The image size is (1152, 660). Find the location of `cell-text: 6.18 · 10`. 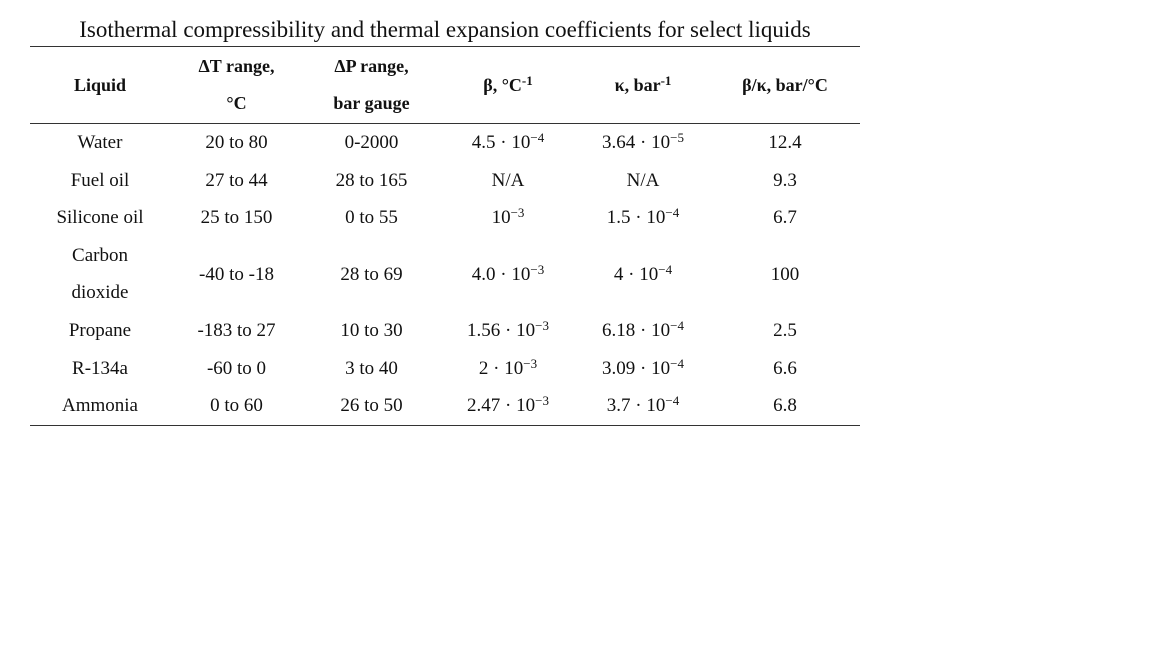

cell-text: 6.18 · 10 is located at coordinates (636, 330).